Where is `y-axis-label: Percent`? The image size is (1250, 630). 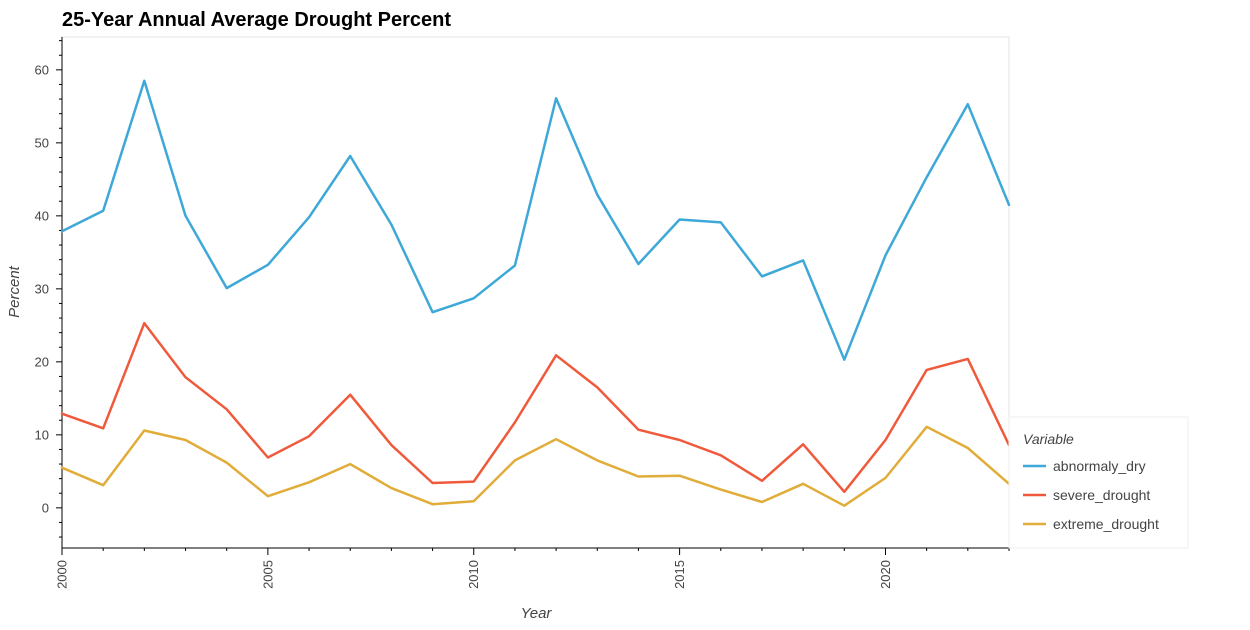
y-axis-label: Percent is located at coordinates (14, 291).